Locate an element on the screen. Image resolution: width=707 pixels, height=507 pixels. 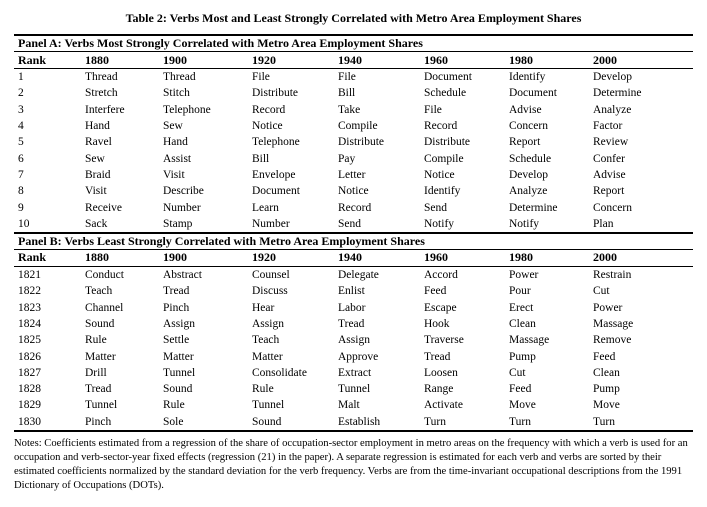
verb-cell: Massage is located at coordinates (613, 324).